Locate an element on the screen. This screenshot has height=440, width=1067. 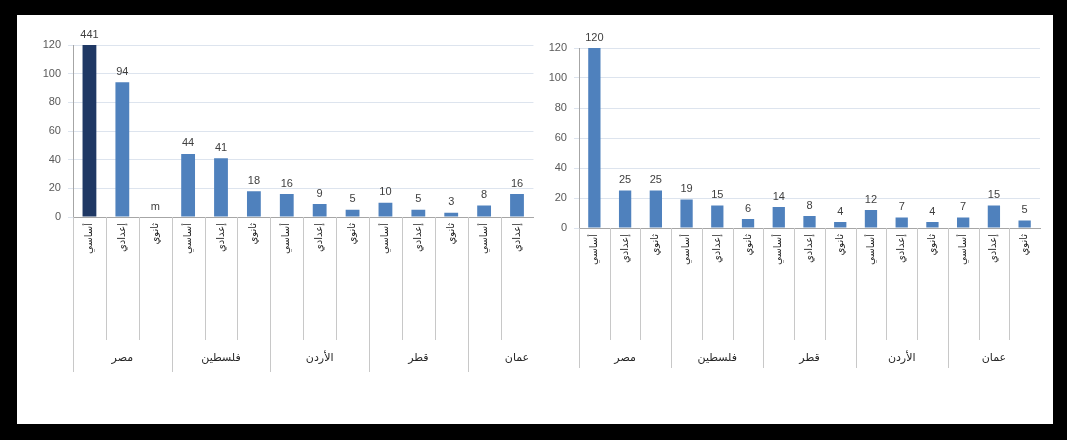
data-label: 44 is located at coordinates (188, 142).